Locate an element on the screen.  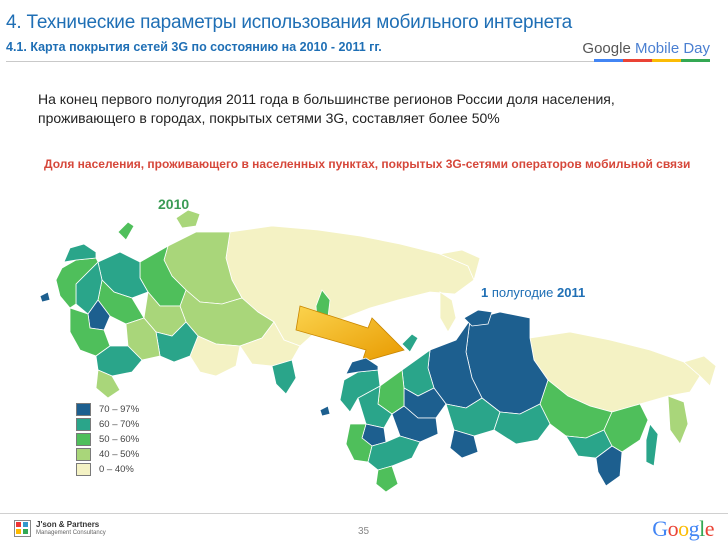
region-2011-kola is located at coordinates (362, 366).